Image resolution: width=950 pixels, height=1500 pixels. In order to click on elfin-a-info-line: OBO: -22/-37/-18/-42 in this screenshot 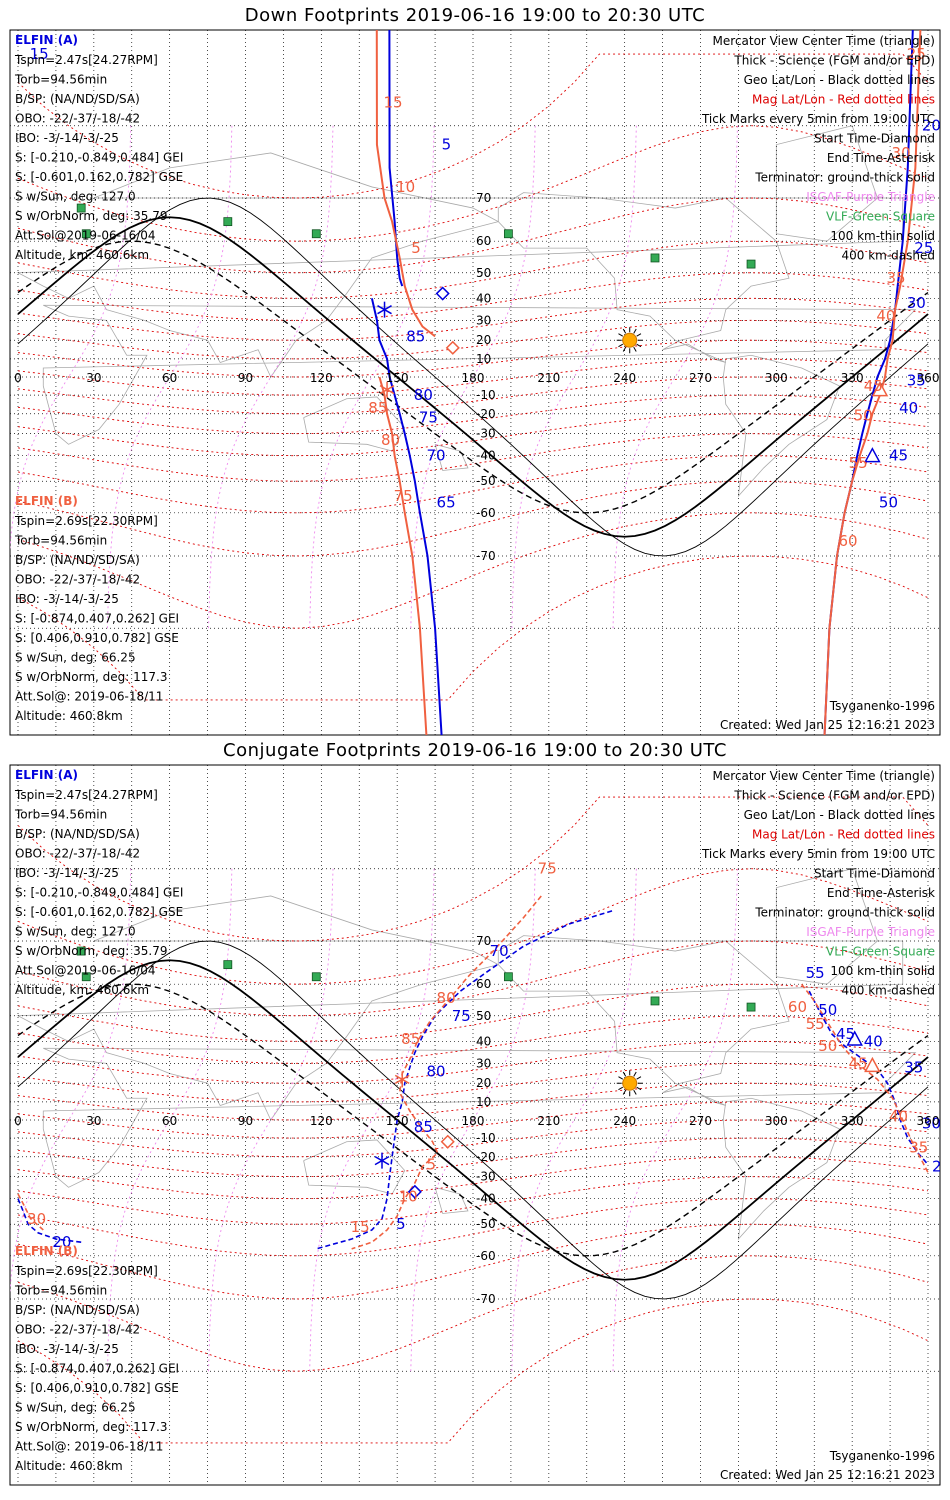, I will do `click(77, 119)`.